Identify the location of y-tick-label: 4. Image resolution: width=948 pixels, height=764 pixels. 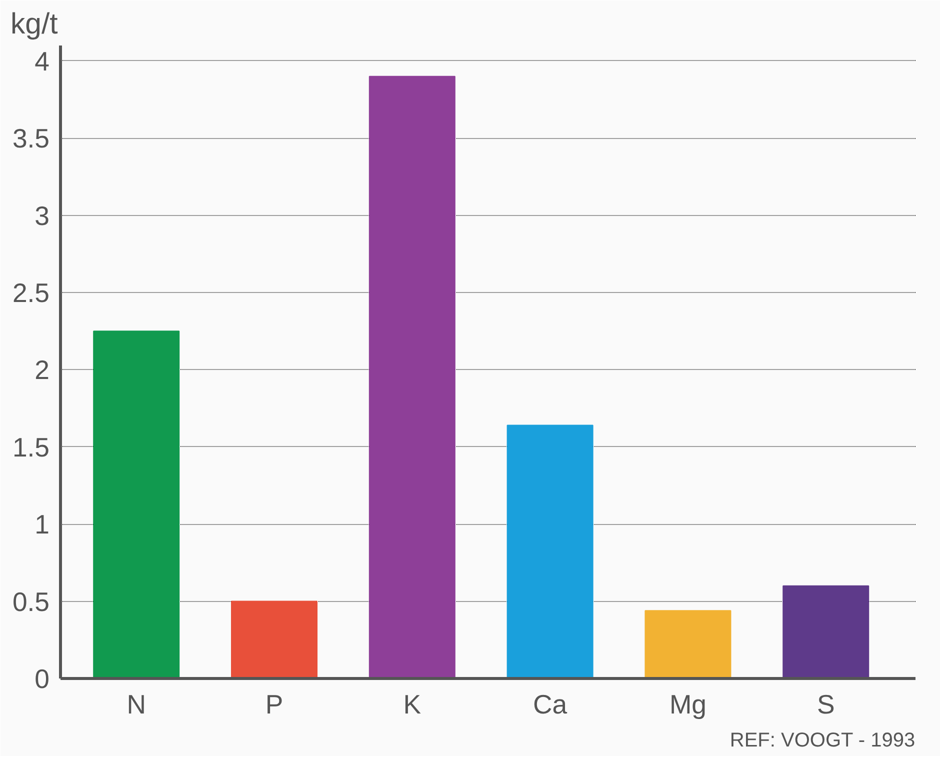
(42, 61).